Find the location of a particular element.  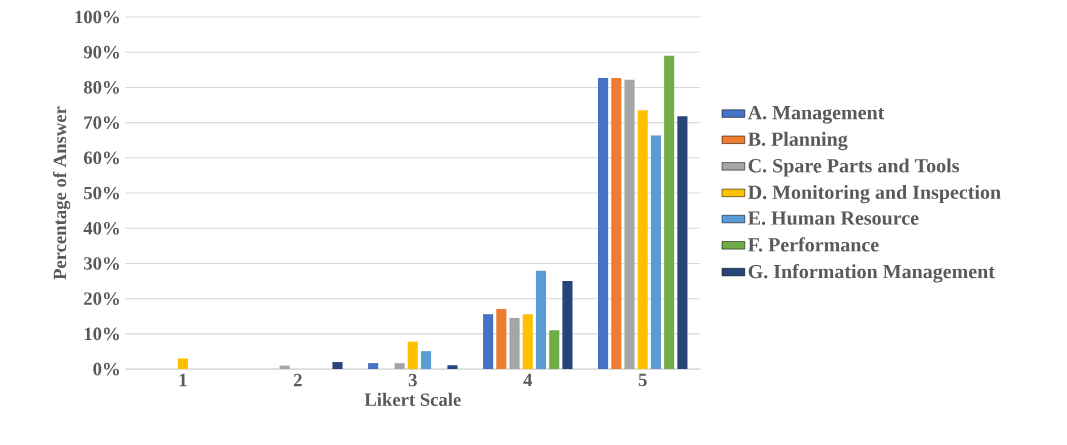

x-tick-label: 5 is located at coordinates (642, 380).